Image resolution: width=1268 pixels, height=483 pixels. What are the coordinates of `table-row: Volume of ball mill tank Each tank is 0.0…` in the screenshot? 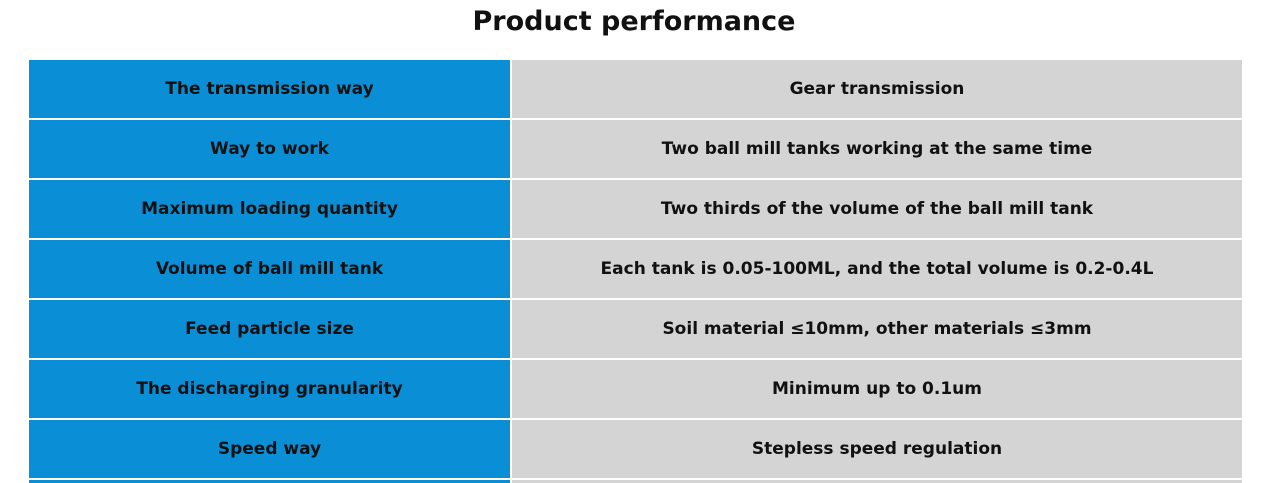 It's located at (635, 269).